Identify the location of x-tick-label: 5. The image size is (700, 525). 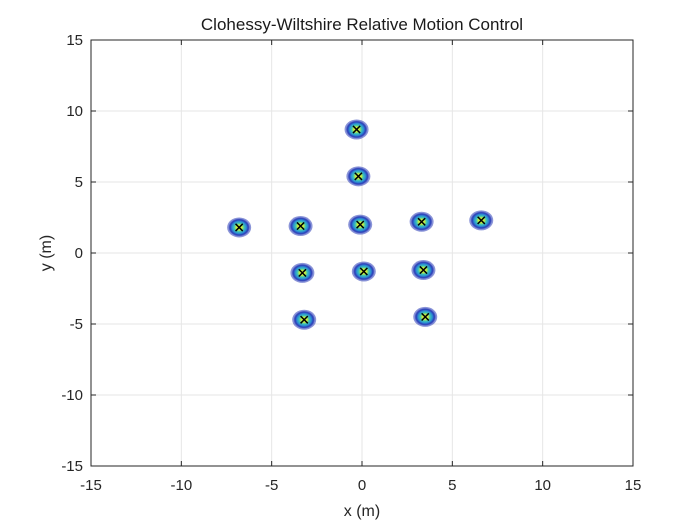
(452, 485).